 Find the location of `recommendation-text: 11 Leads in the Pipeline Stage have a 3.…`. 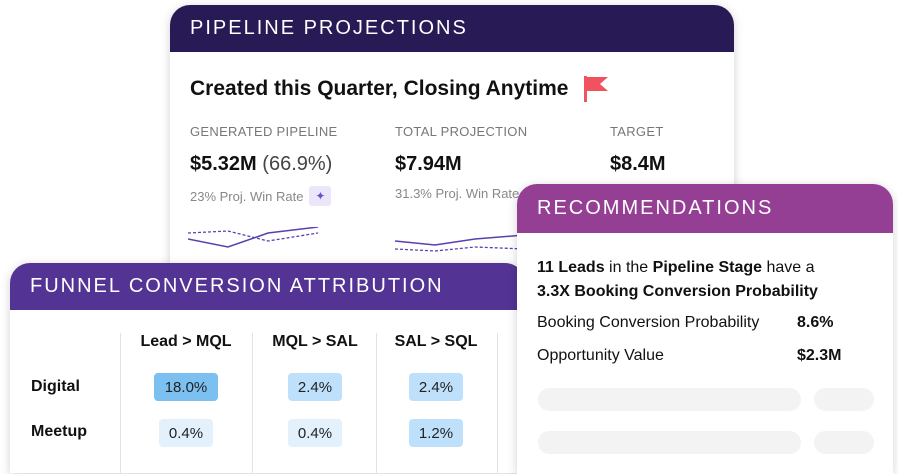

recommendation-text: 11 Leads in the Pipeline Stage have a 3.… is located at coordinates (677, 280).